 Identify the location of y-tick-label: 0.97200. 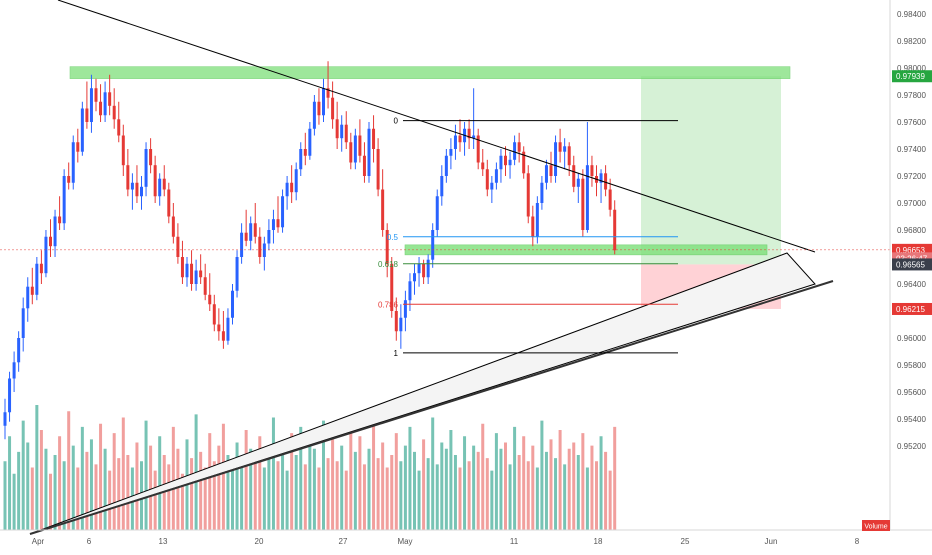
(911, 176).